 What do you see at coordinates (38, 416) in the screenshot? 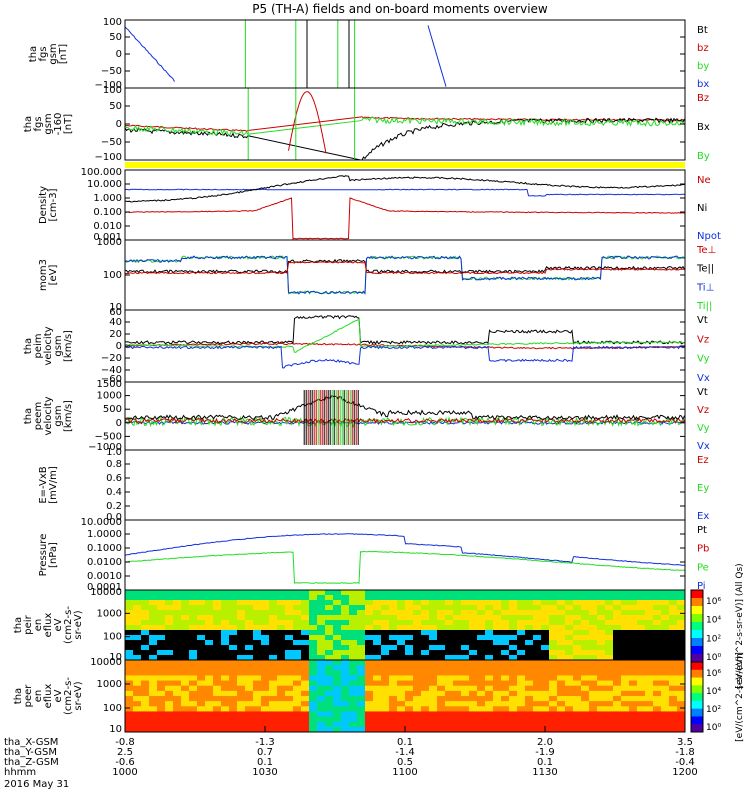
I see `y-axis-label-line: peem` at bounding box center [38, 416].